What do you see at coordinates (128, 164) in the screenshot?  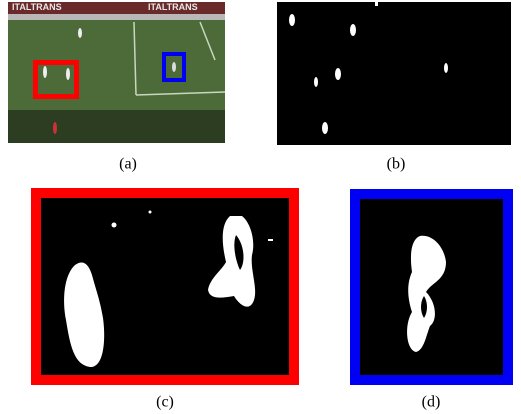 I see `caption: (a)` at bounding box center [128, 164].